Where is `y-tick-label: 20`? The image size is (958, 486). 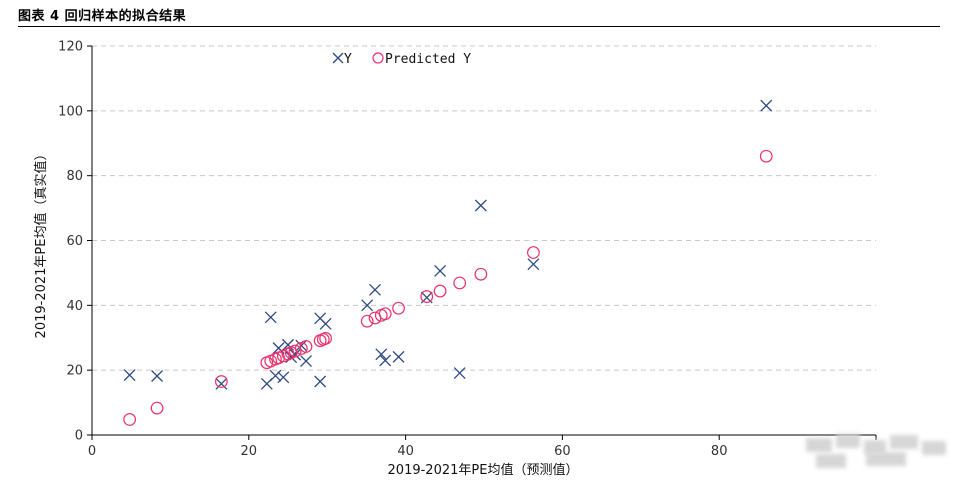 y-tick-label: 20 is located at coordinates (74, 371).